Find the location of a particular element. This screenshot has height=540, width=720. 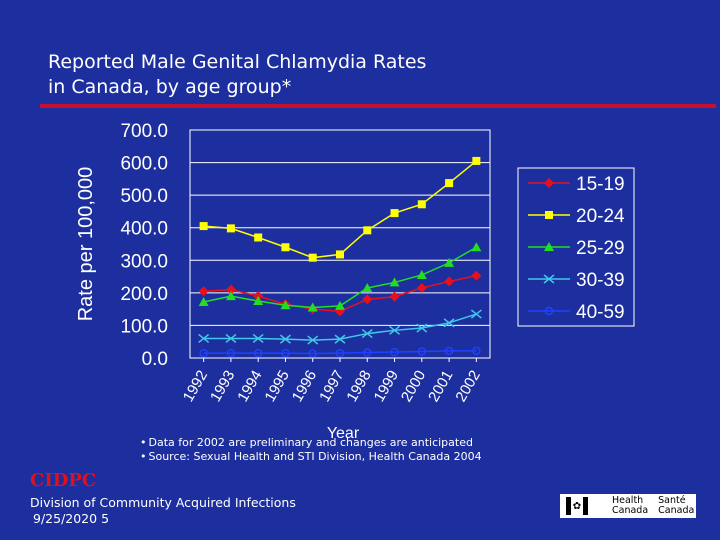

y-tick-label: 400.0 is located at coordinates (144, 229).